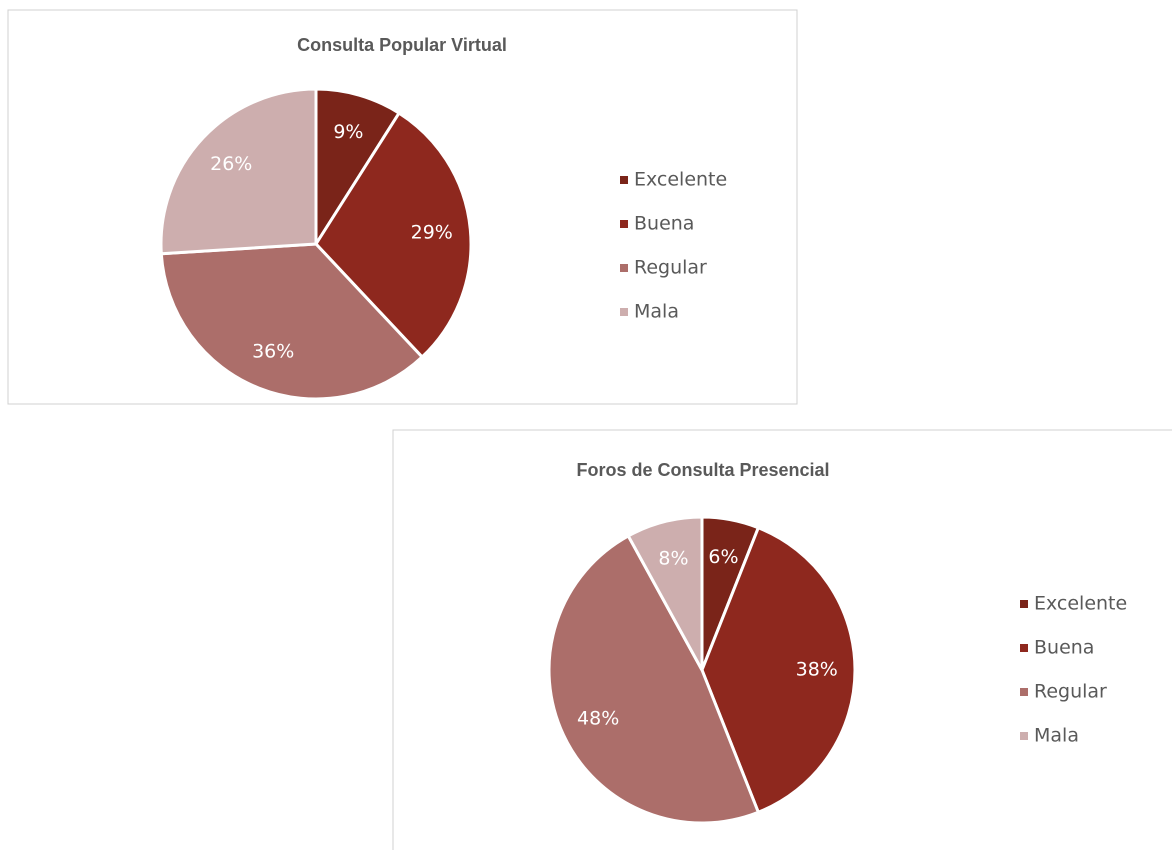  What do you see at coordinates (723, 557) in the screenshot?
I see `slice-label: 6%` at bounding box center [723, 557].